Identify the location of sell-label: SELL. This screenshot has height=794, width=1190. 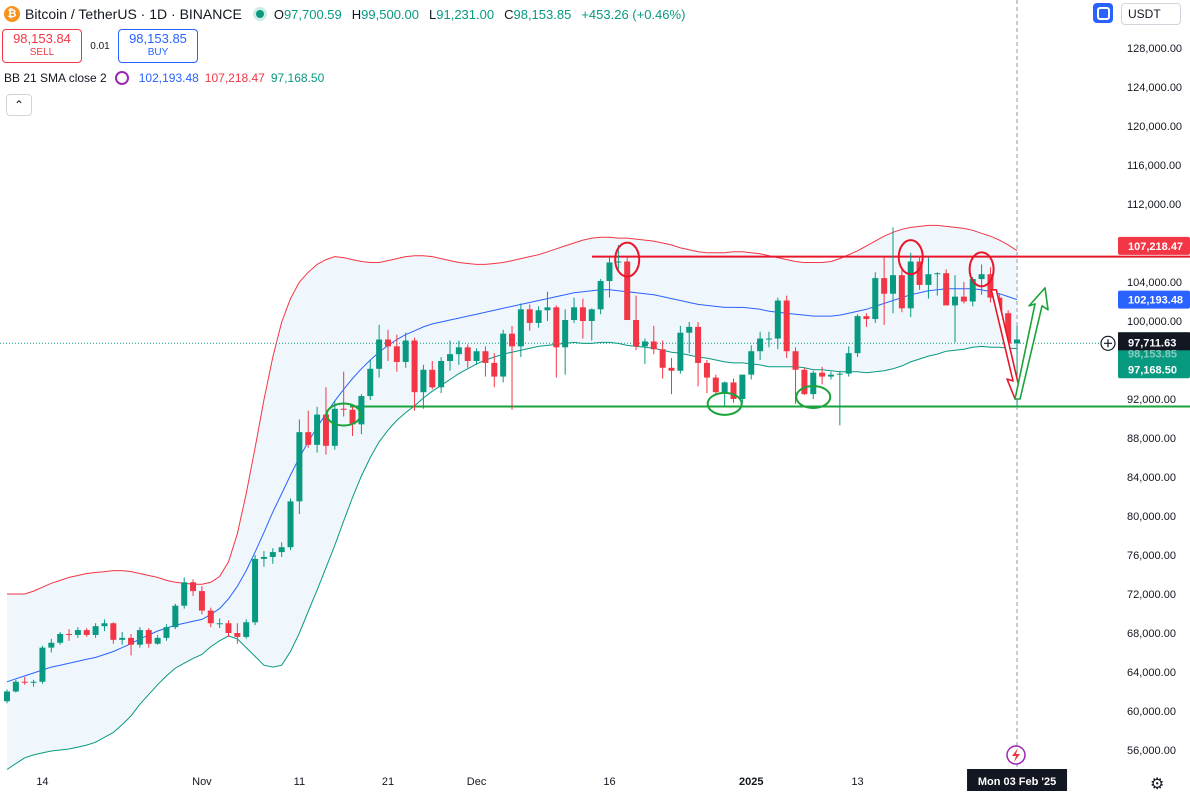
(42, 52).